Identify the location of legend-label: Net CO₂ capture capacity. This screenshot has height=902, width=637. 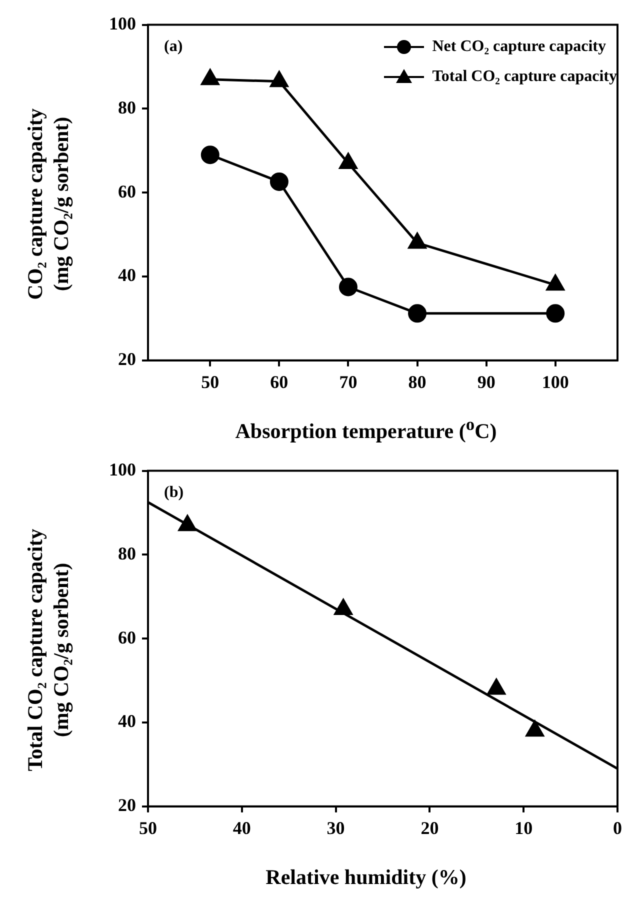
(519, 47).